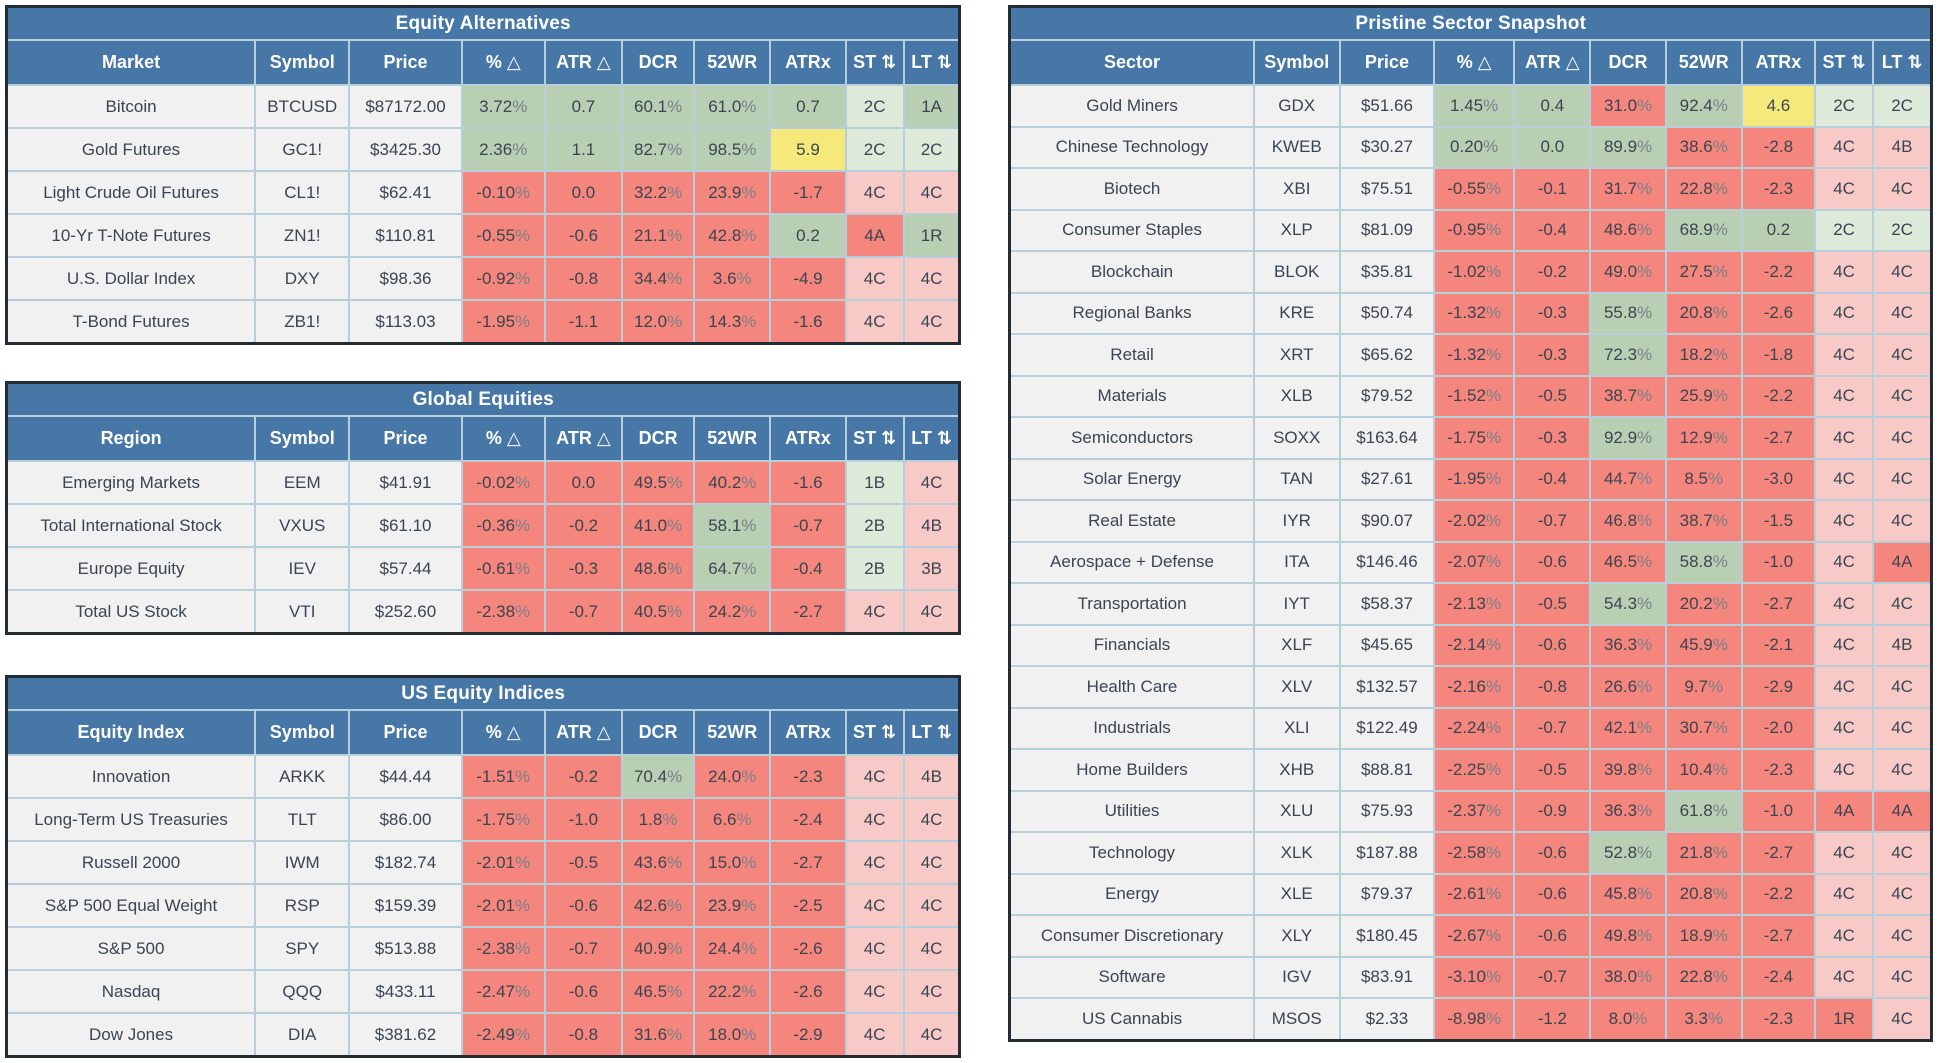 The image size is (1938, 1063). What do you see at coordinates (1552, 189) in the screenshot?
I see `atr-change-cell: -0.1` at bounding box center [1552, 189].